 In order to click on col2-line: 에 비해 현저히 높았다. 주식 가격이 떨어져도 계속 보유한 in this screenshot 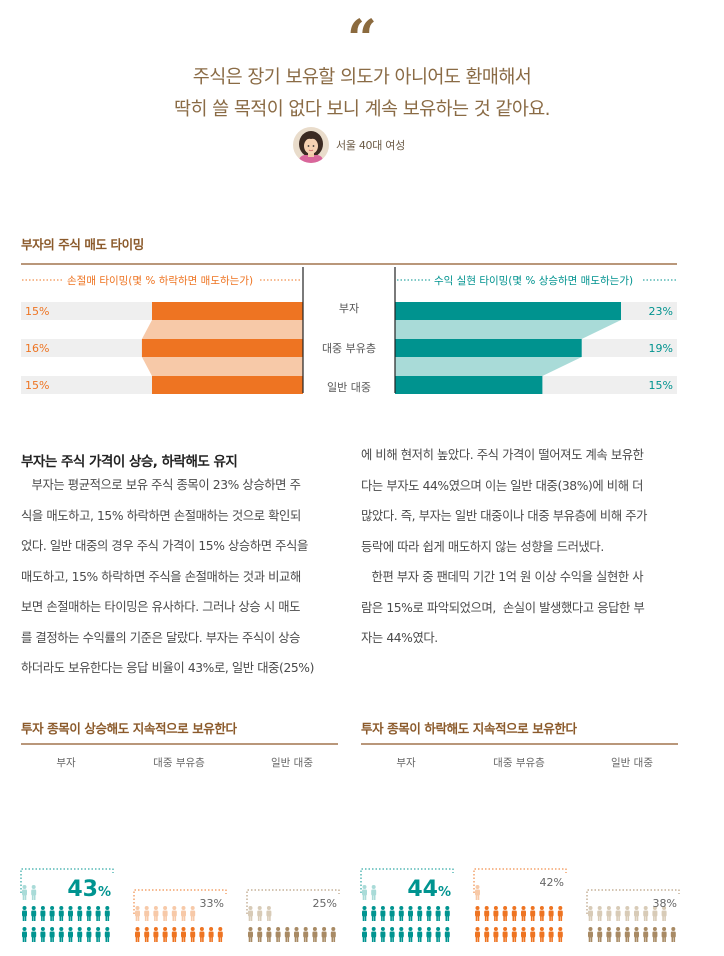, I will do `click(502, 455)`.